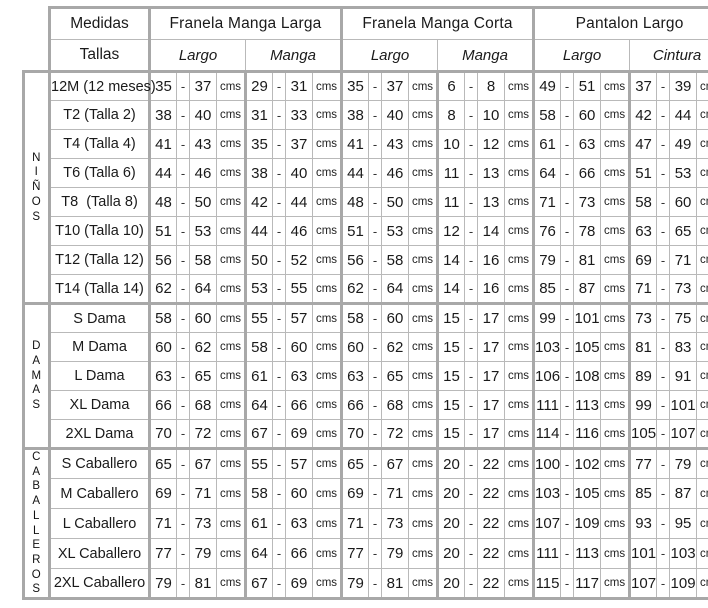  What do you see at coordinates (355, 405) in the screenshot?
I see `measure-min: 66` at bounding box center [355, 405].